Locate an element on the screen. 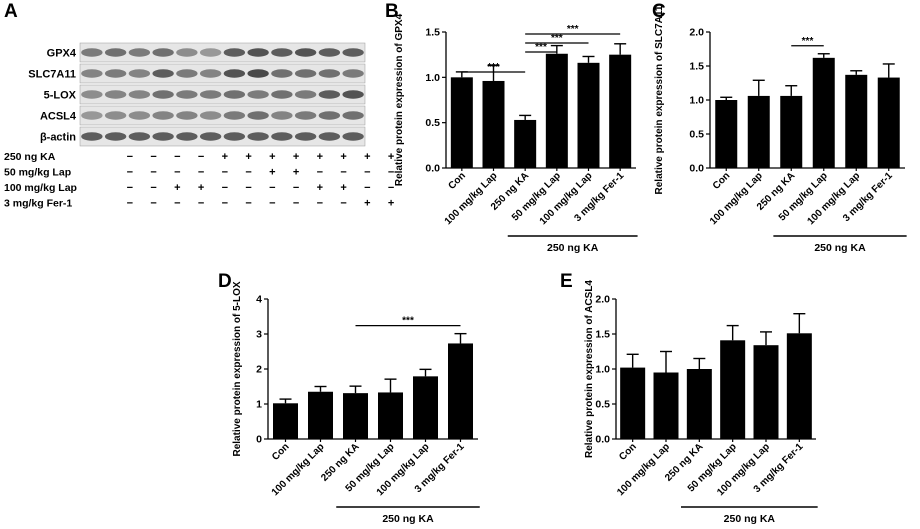 The width and height of the screenshot is (920, 529). y-tick-label: 3 is located at coordinates (259, 335).